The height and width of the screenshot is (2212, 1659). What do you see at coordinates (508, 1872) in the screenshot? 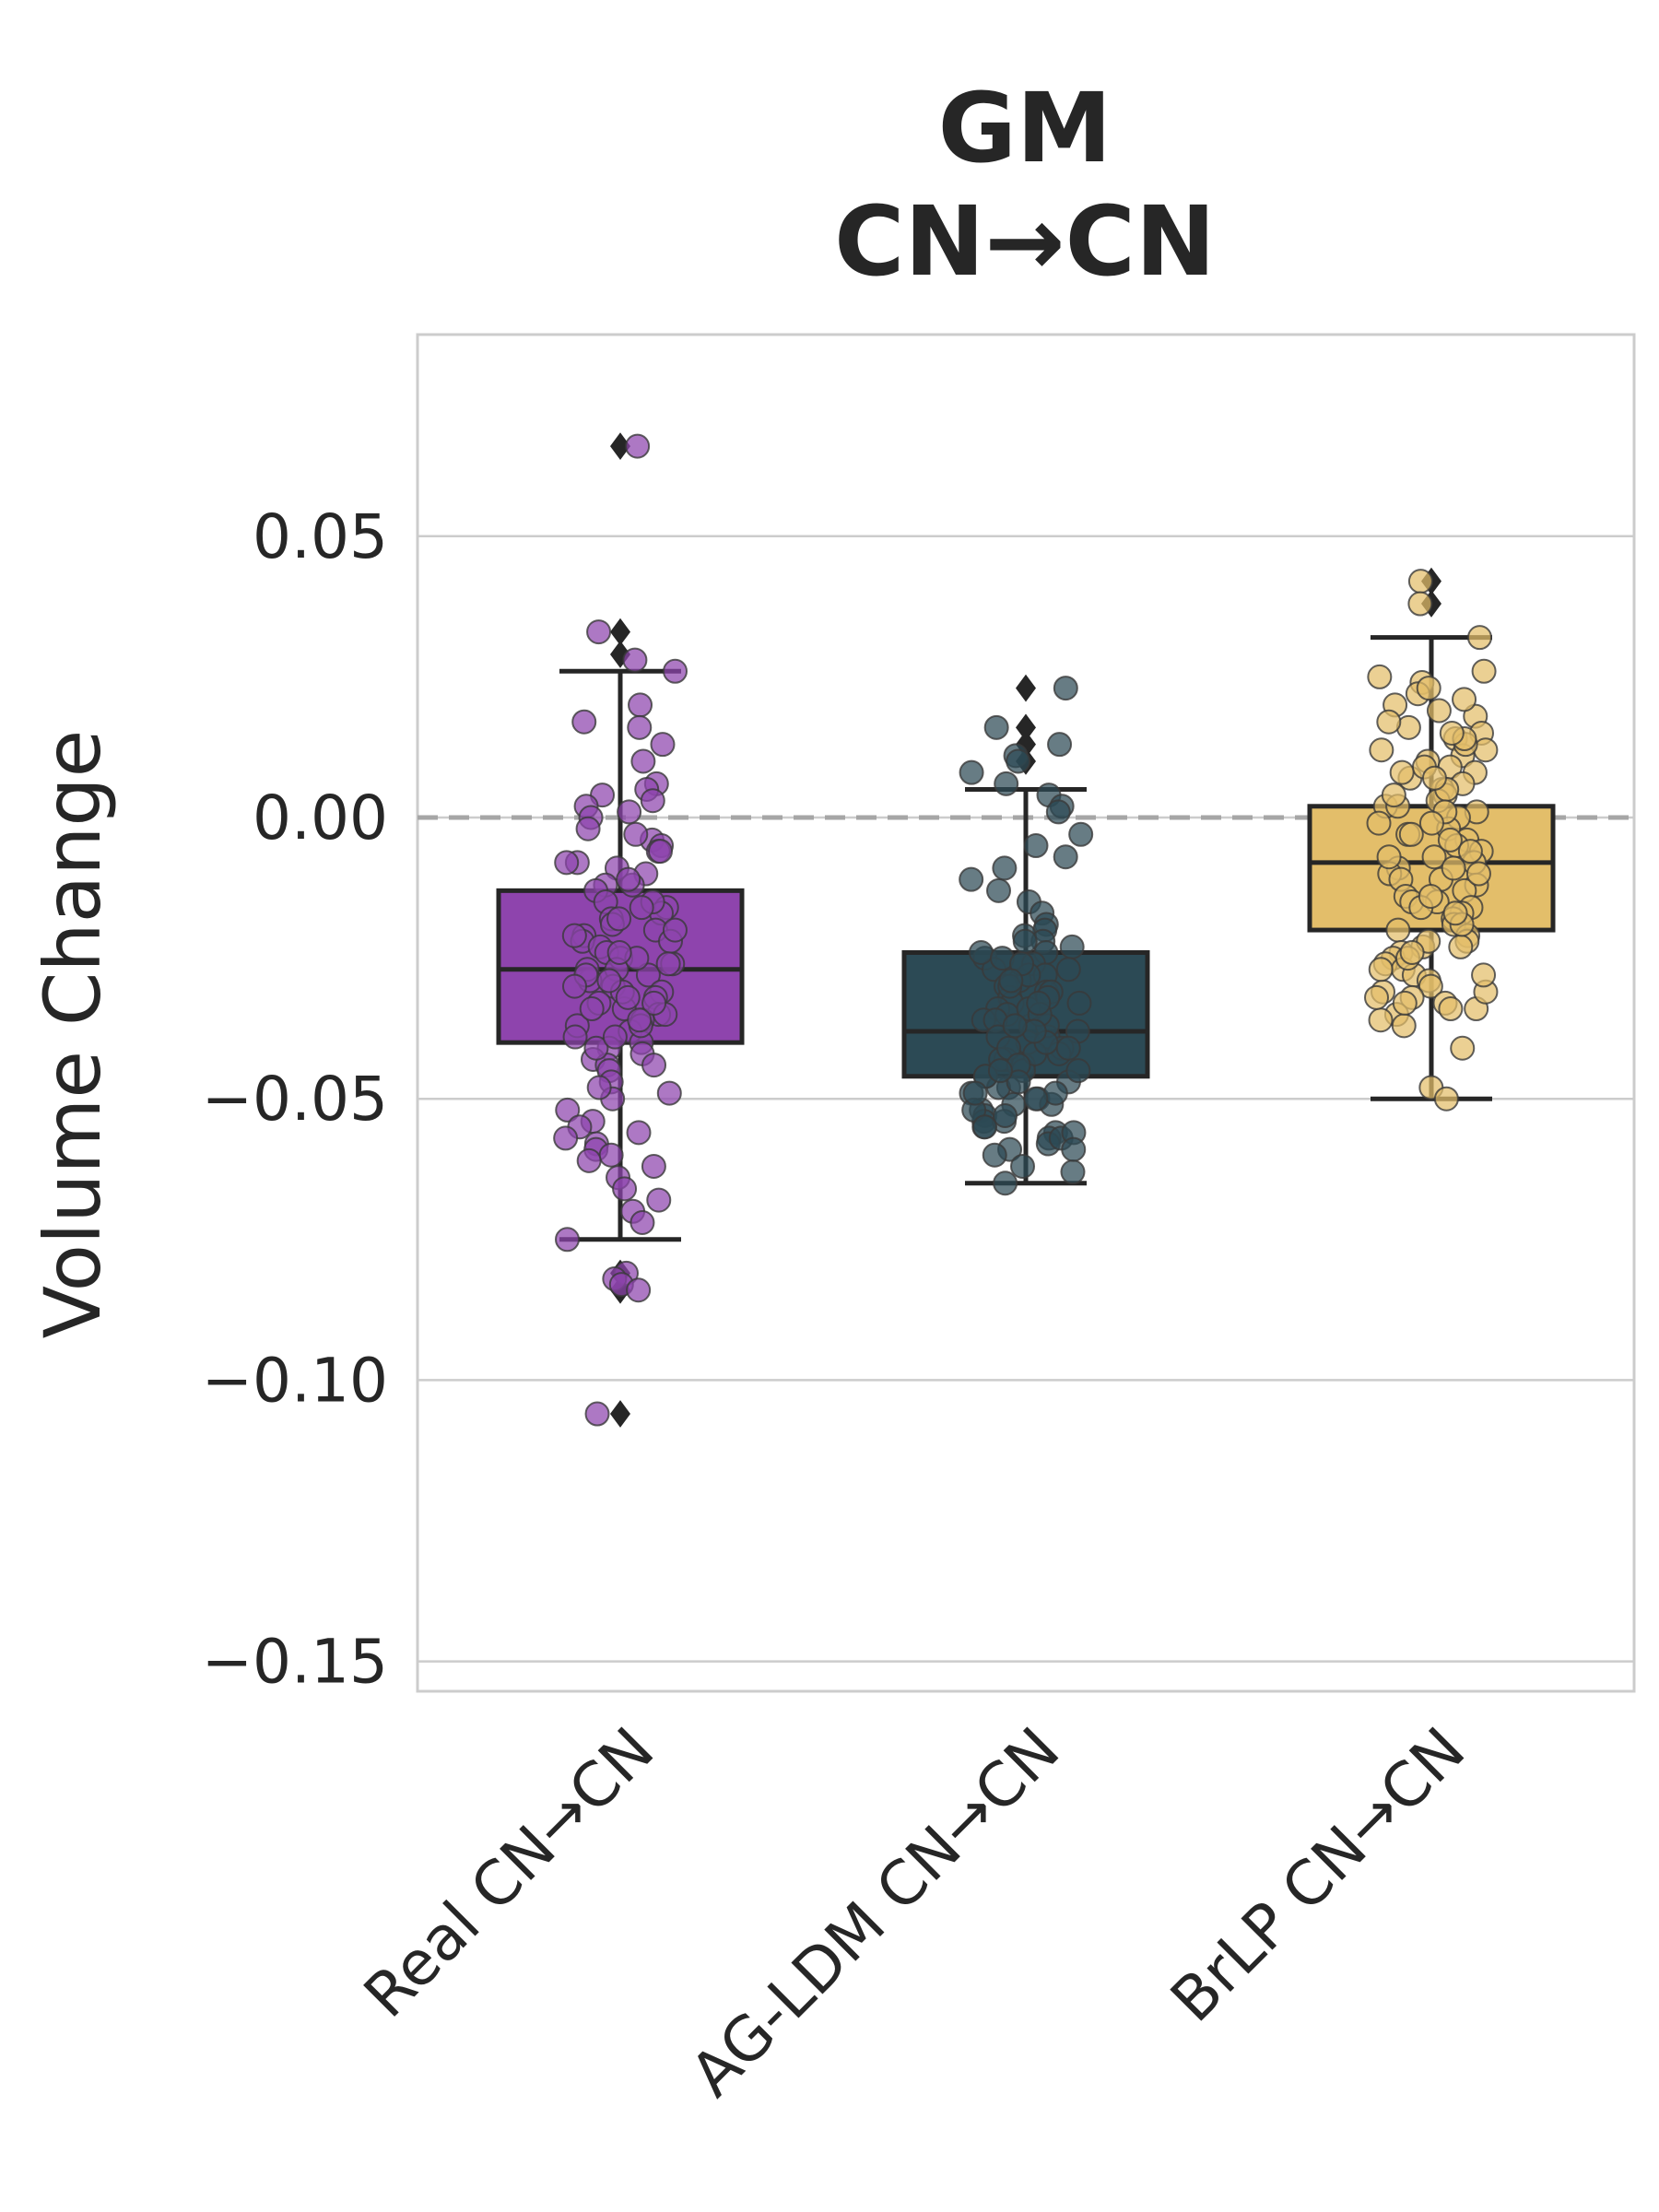
I see `x-category-label: Real CN→CN` at bounding box center [508, 1872].